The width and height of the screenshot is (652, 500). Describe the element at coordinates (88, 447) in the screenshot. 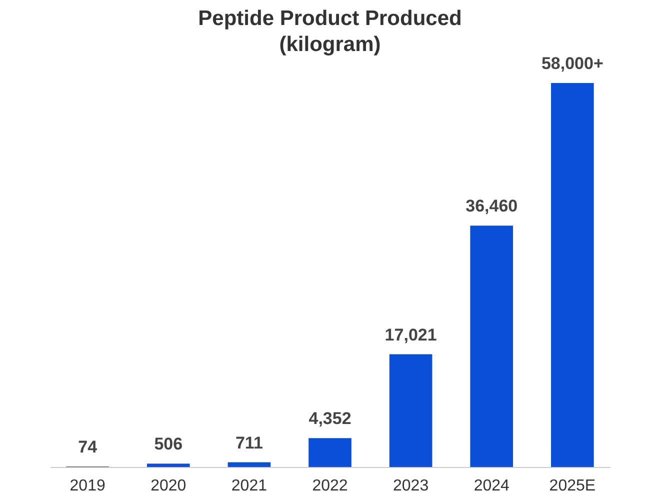

I see `data-label: 74` at that location.